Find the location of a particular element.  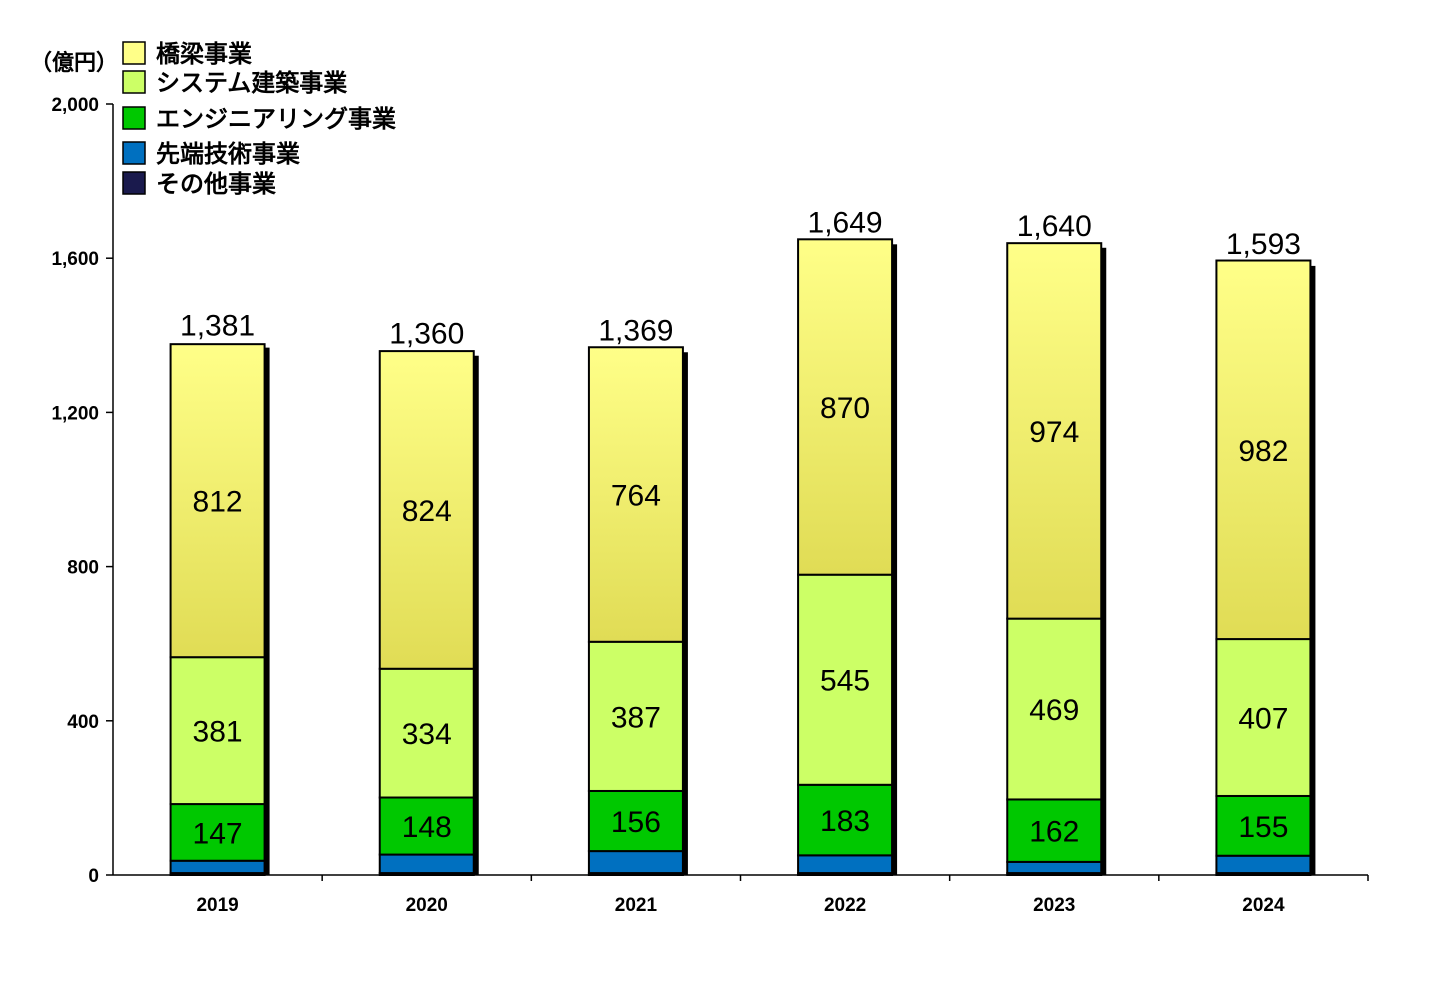

segment-value-label: 545 is located at coordinates (845, 681).